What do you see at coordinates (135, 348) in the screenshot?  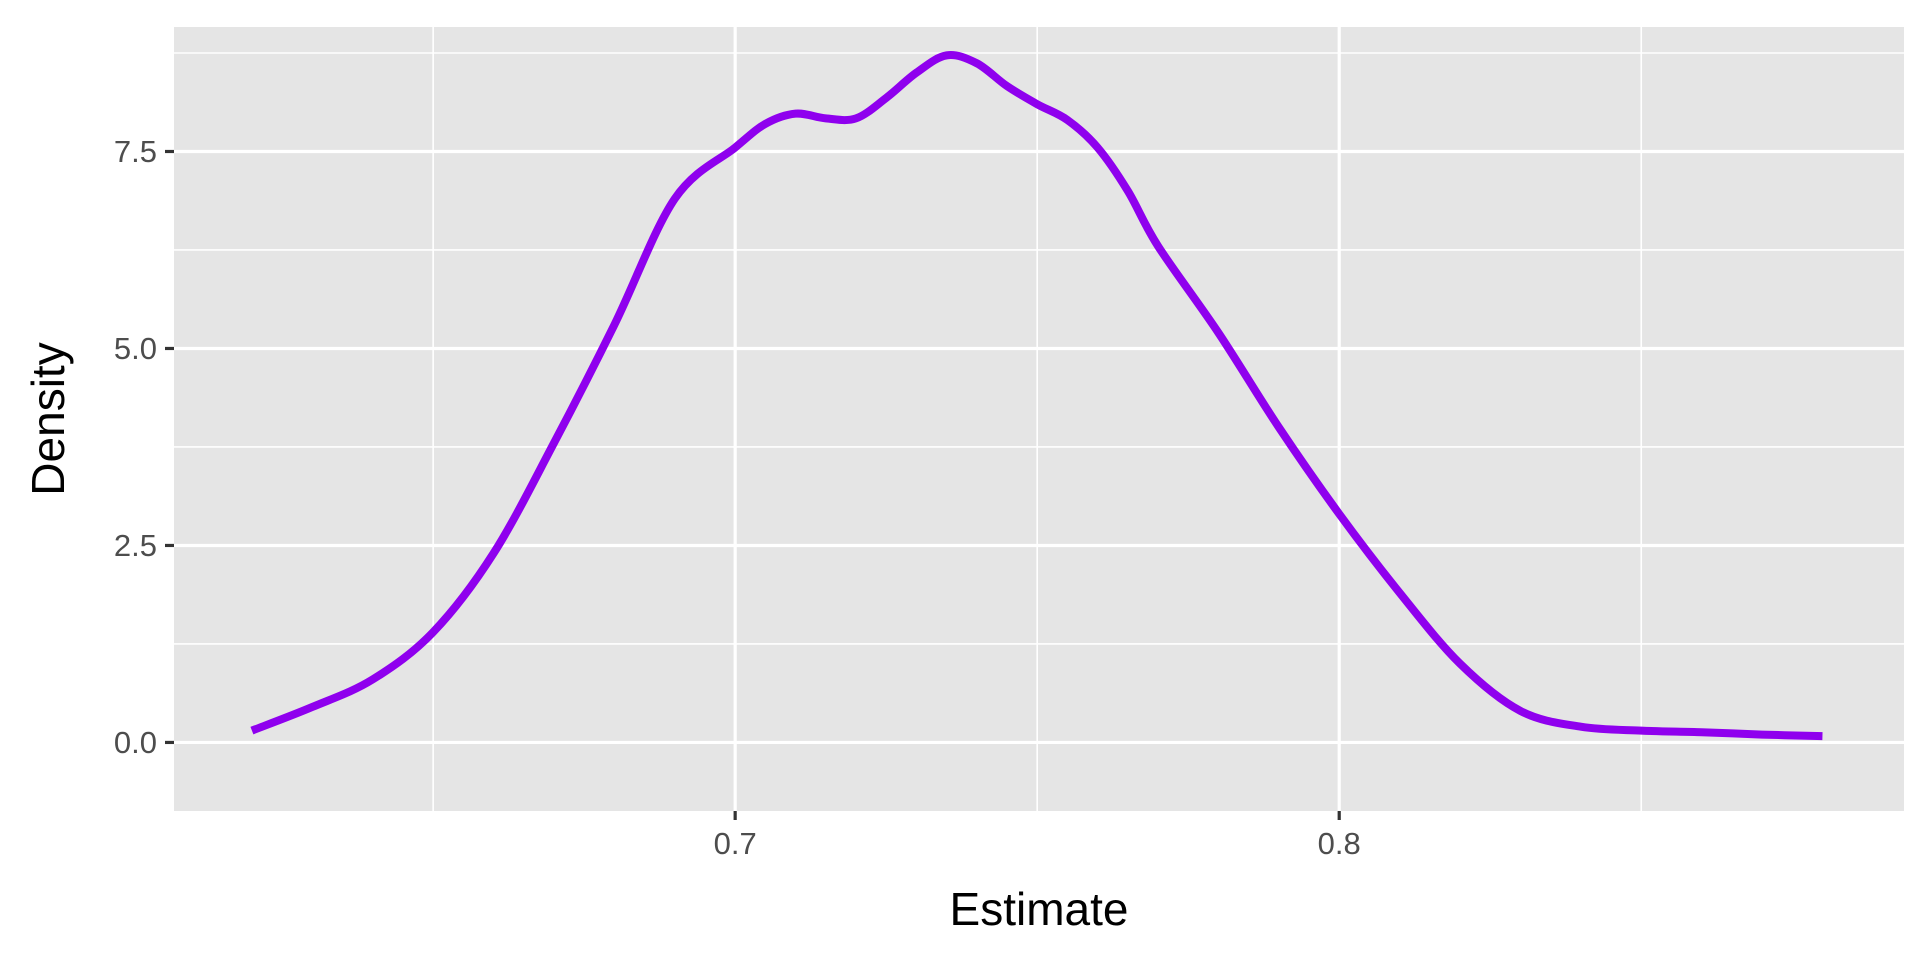 I see `y-tick-label: 5.0` at bounding box center [135, 348].